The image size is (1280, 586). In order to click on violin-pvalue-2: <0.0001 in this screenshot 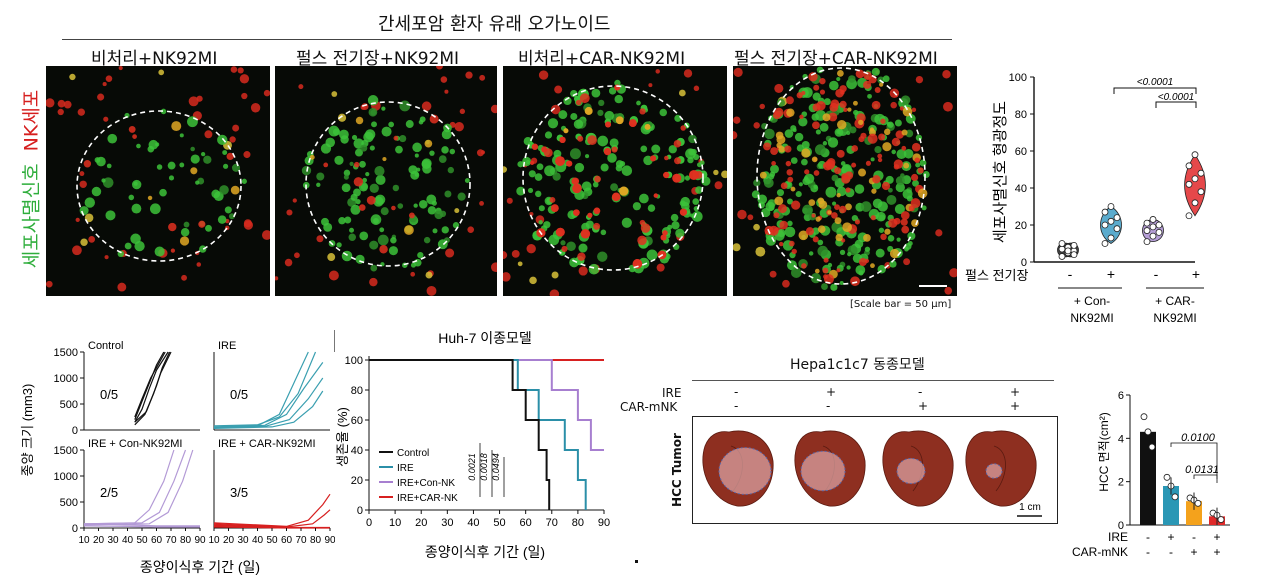, I will do `click(1176, 97)`.